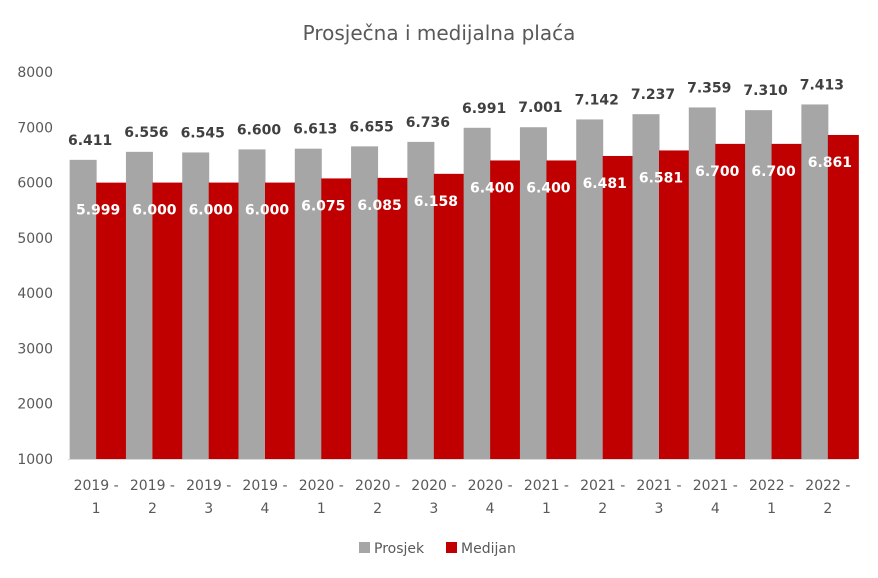  Describe the element at coordinates (379, 206) in the screenshot. I see `data-label-medijan: 6.085` at that location.